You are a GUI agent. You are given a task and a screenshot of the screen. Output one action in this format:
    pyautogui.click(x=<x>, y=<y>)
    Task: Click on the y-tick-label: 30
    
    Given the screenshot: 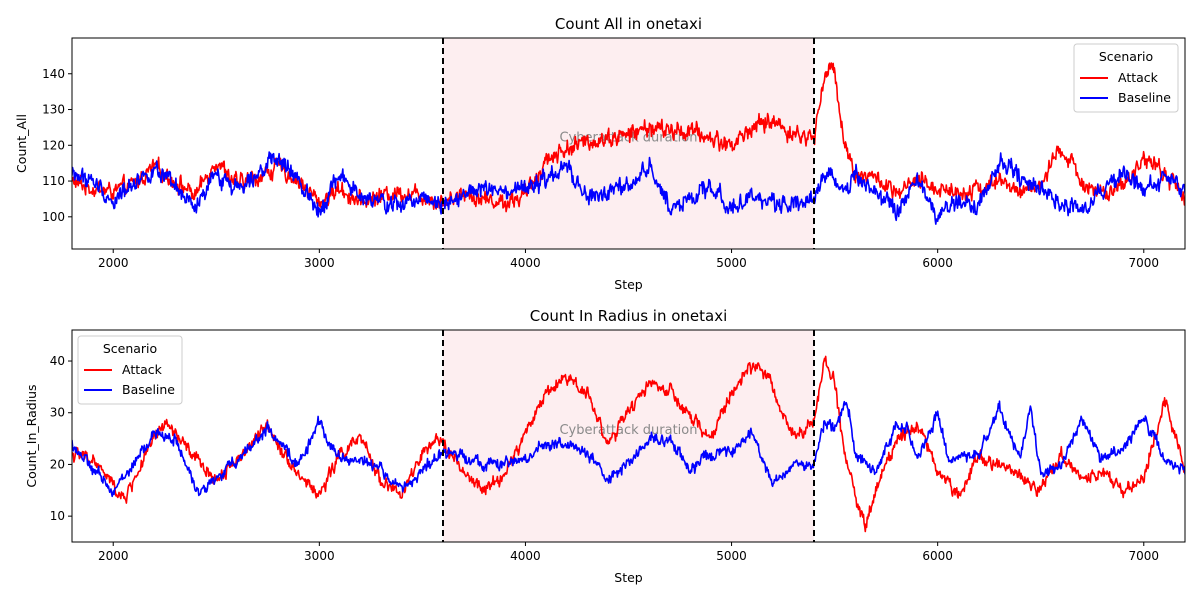 What is the action you would take?
    pyautogui.click(x=57, y=413)
    